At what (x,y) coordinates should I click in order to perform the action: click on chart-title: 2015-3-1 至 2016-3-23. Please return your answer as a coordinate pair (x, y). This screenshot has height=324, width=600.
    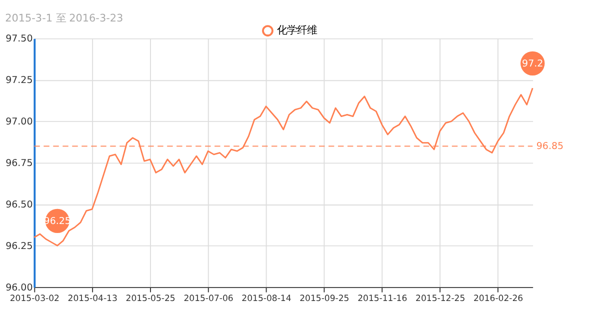
    Looking at the image, I should click on (64, 18).